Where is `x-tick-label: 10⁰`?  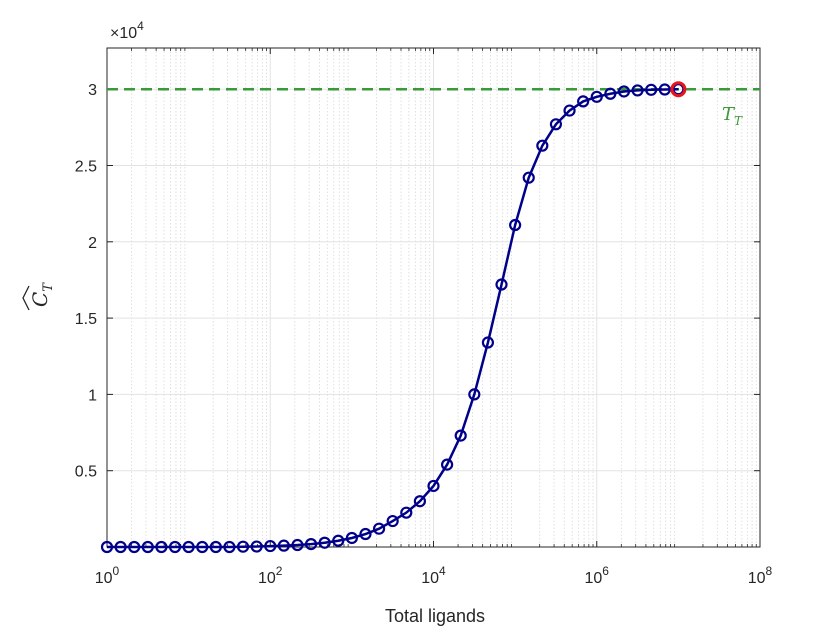 x-tick-label: 10⁰ is located at coordinates (107, 575).